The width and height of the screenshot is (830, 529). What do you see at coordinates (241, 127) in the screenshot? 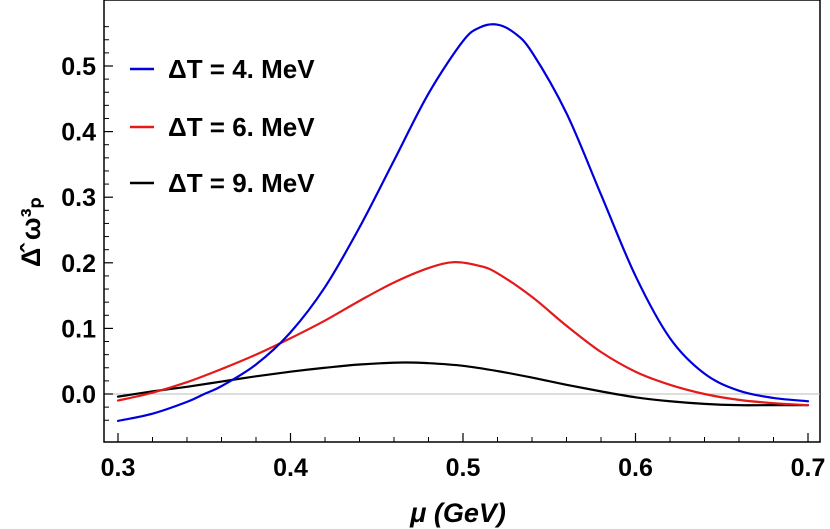
I see `legend-label-1: ΔT = 6. MeV` at bounding box center [241, 127].